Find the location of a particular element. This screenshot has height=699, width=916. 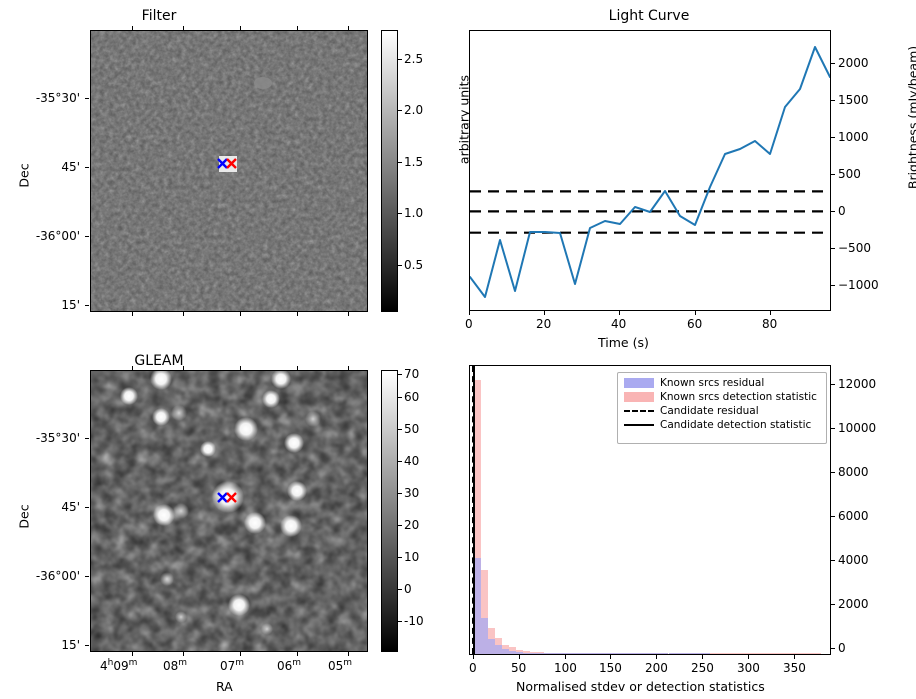

filter-cbar-label-1: 1.0 is located at coordinates (414, 213).